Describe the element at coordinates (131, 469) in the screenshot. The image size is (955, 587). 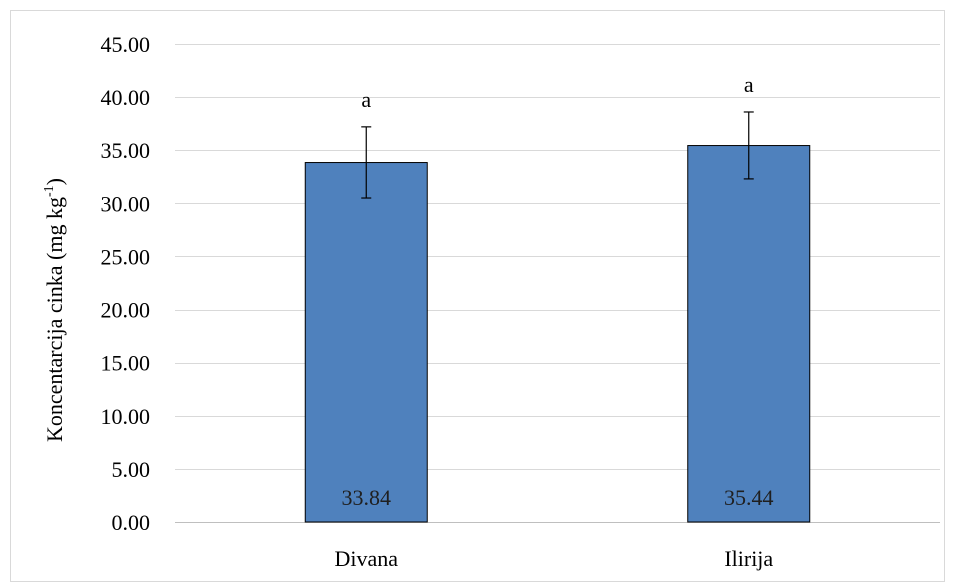
I see `y-tick-label: 5.00` at that location.